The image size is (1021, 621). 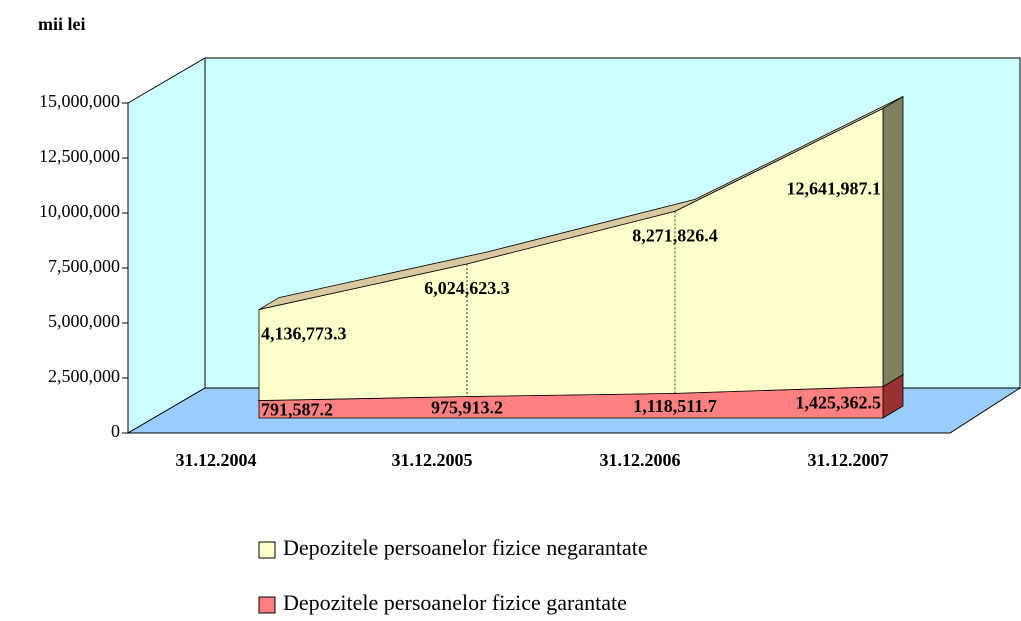 What do you see at coordinates (79, 211) in the screenshot?
I see `y-tick-label: 10,000,000` at bounding box center [79, 211].